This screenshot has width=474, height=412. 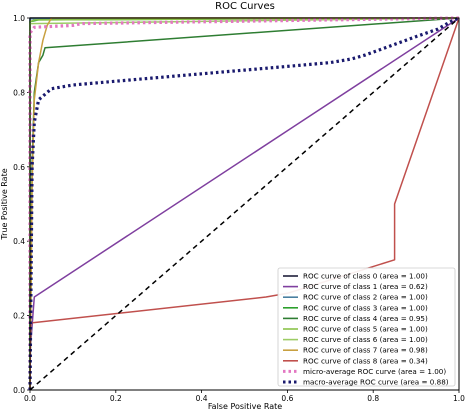 I want to click on legend-label: ROC curve of class 7 (area = 0.98), so click(x=365, y=350).